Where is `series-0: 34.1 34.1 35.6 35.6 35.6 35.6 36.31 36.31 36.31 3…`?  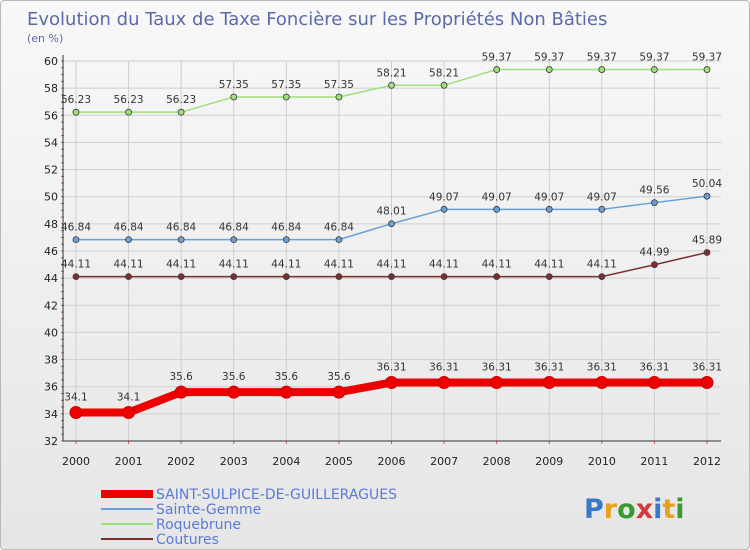 series-0: 34.1 34.1 35.6 35.6 35.6 35.6 36.31 36.31 36.31 3… is located at coordinates (393, 390).